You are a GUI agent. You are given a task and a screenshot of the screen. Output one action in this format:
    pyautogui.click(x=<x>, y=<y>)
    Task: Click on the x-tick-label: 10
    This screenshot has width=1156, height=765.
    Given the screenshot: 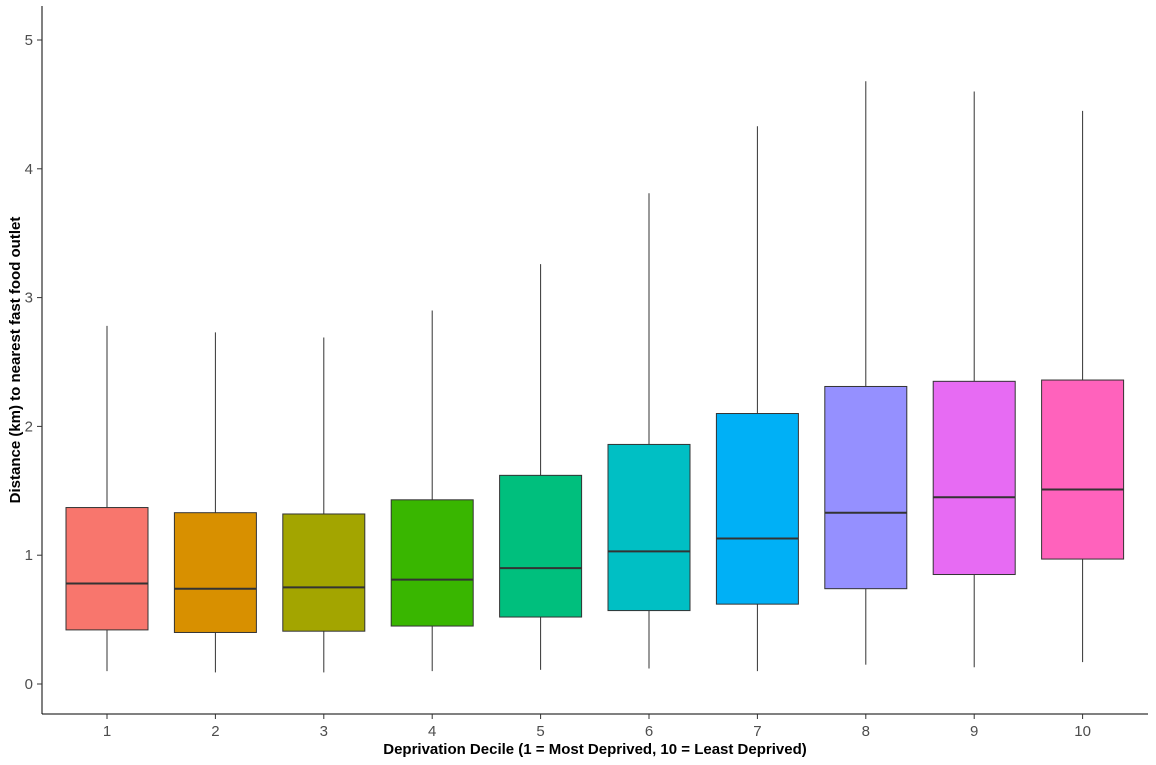 What is the action you would take?
    pyautogui.click(x=1082, y=731)
    